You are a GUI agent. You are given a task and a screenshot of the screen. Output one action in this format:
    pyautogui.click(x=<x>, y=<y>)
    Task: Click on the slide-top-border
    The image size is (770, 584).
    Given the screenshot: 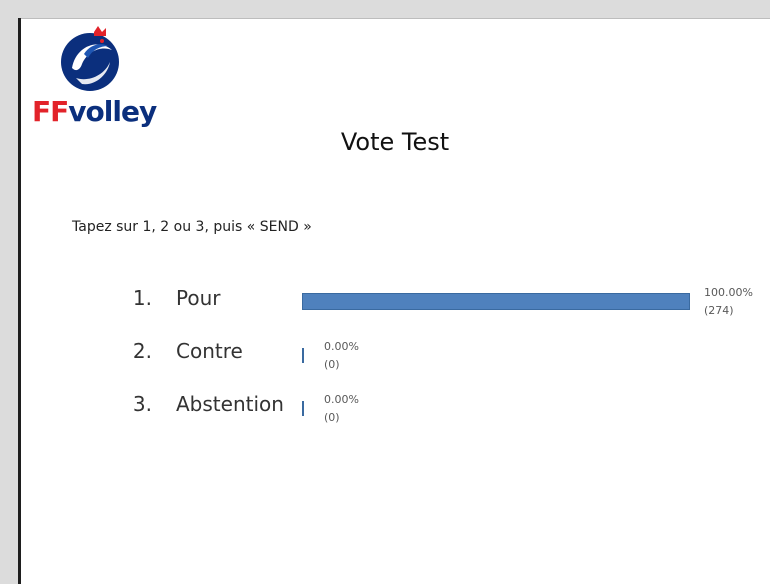 What is the action you would take?
    pyautogui.click(x=394, y=18)
    